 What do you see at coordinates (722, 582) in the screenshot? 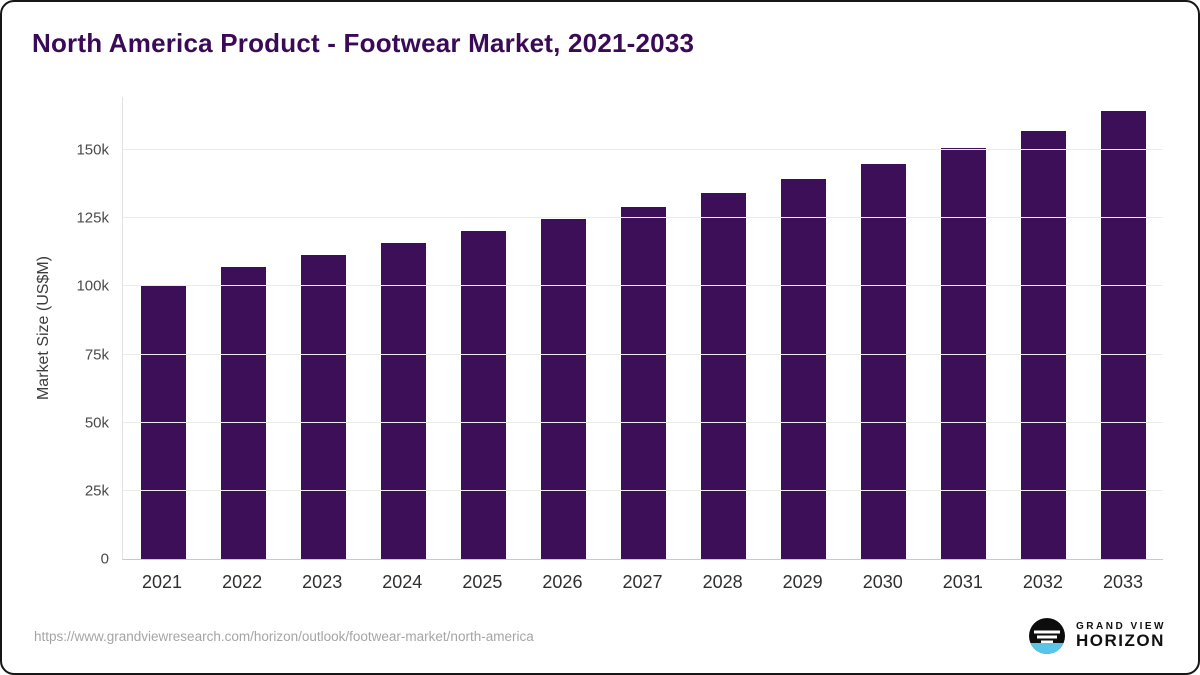
I see `x-tick-label: 2028` at bounding box center [722, 582].